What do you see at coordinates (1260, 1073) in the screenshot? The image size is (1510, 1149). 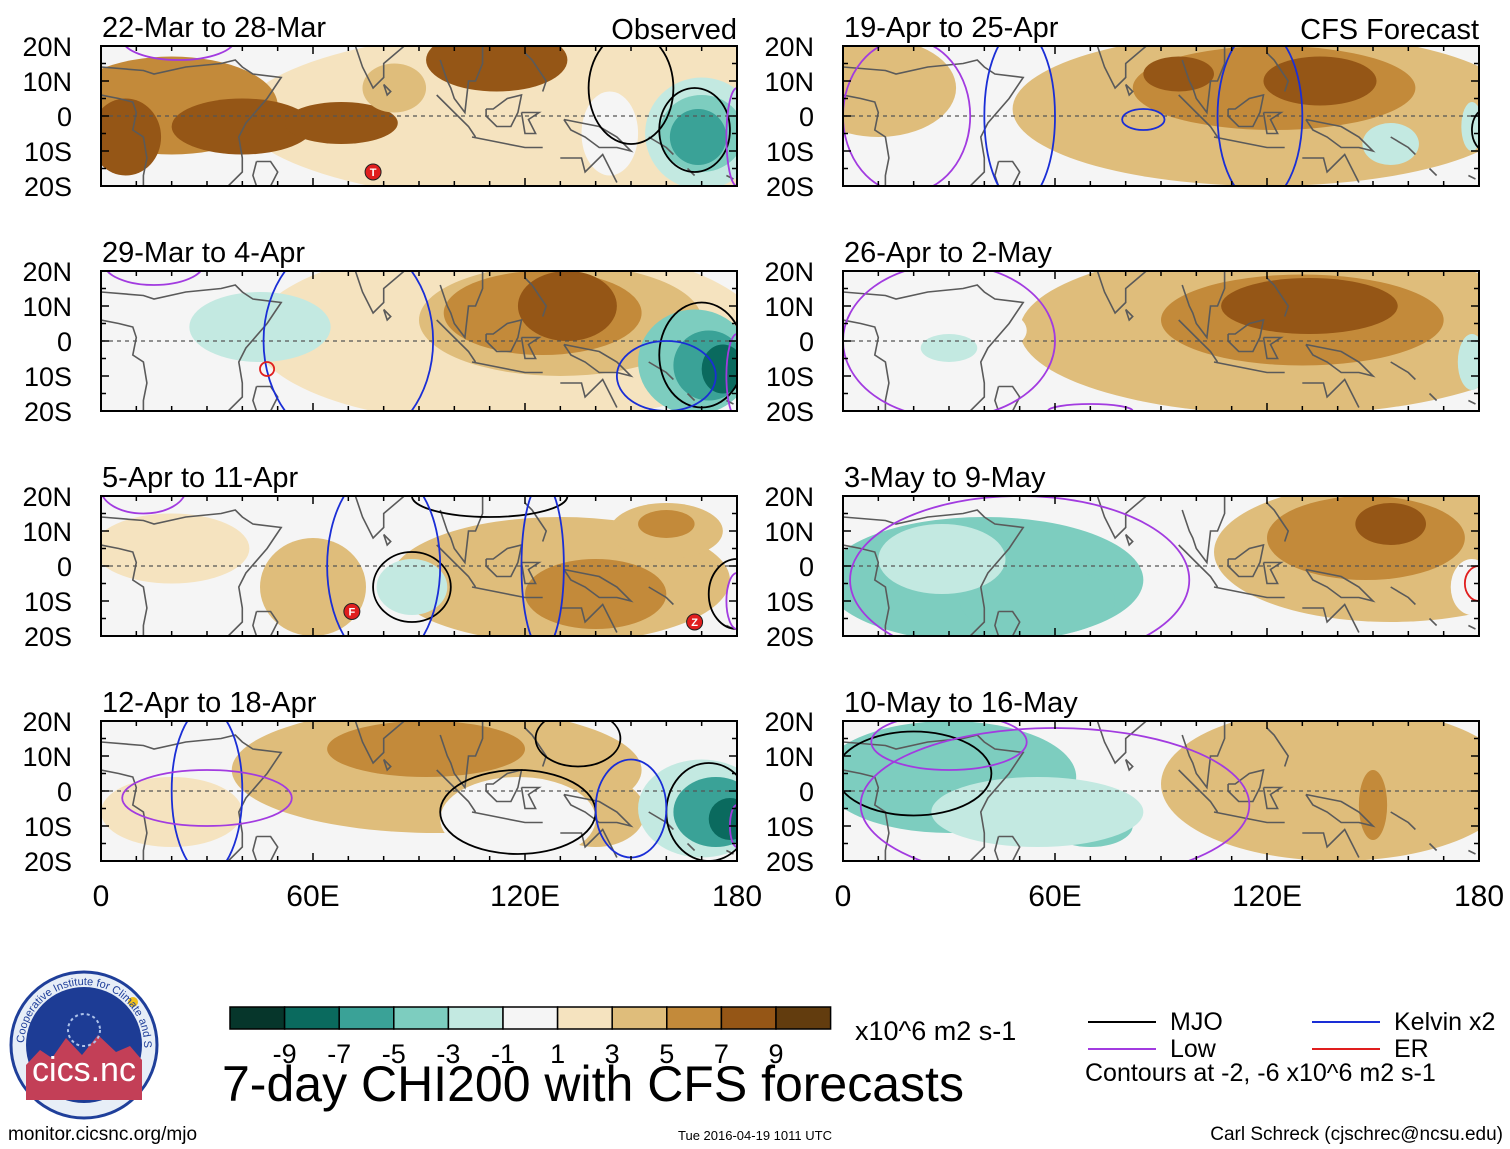 I see `contour-note: Contours at -2, -6 x10^6 m2 s-1` at bounding box center [1260, 1073].